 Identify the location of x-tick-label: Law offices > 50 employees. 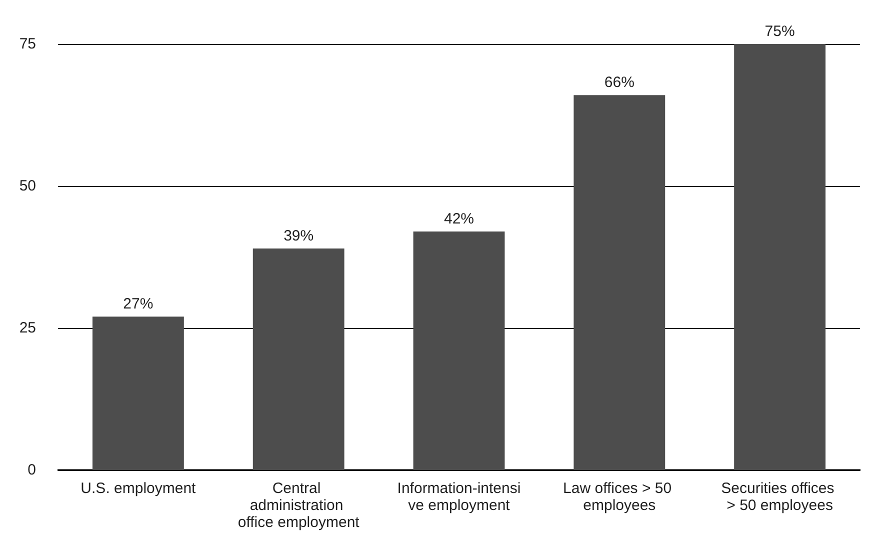
(619, 497).